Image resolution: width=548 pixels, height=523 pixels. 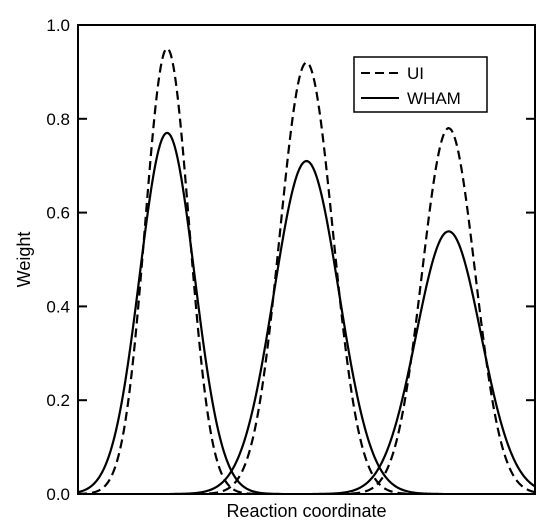 I want to click on legend-label-ui: UI, so click(x=415, y=73).